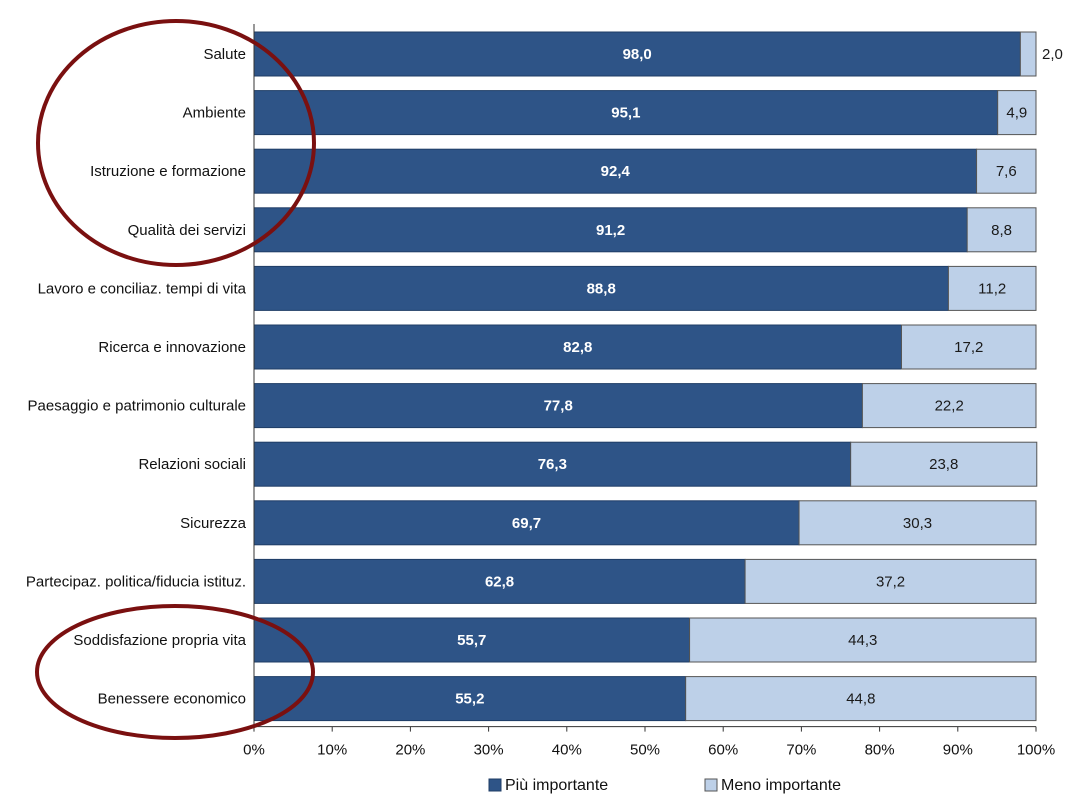 This screenshot has height=810, width=1080. I want to click on x-tick-label: 60%, so click(723, 750).